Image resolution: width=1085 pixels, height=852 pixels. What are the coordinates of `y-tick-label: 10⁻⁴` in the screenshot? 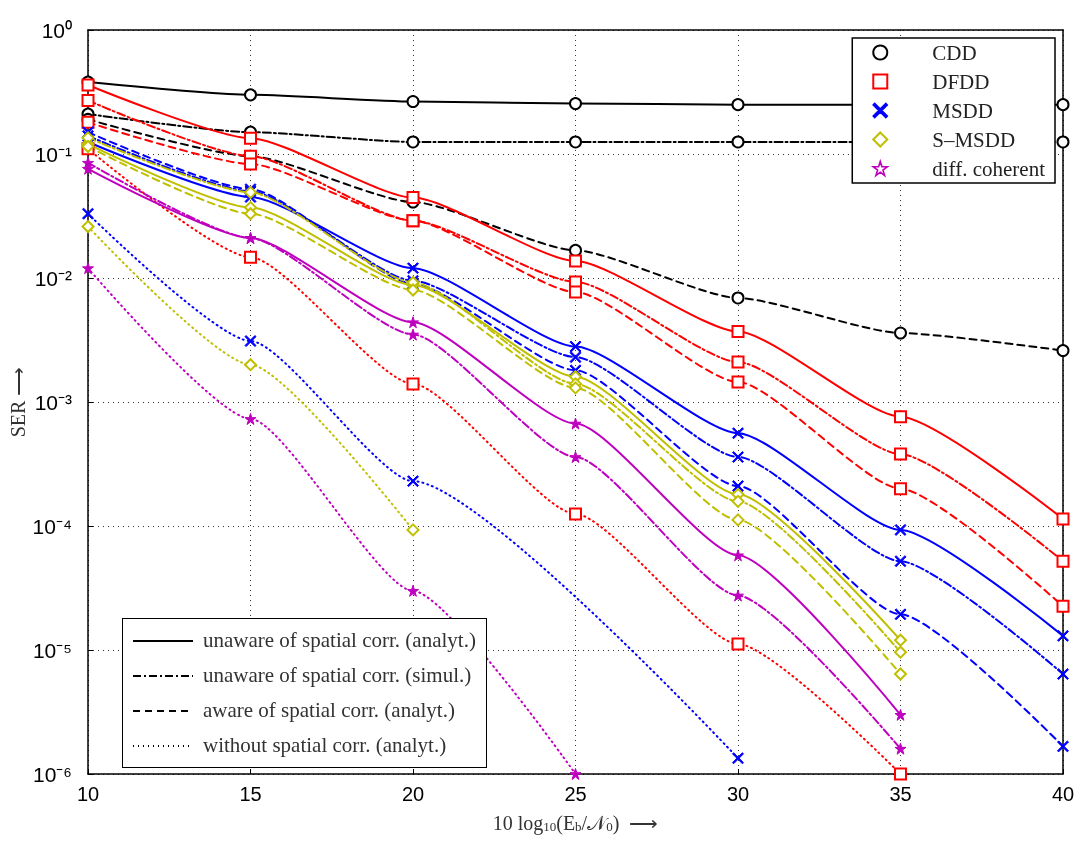 It's located at (52, 526).